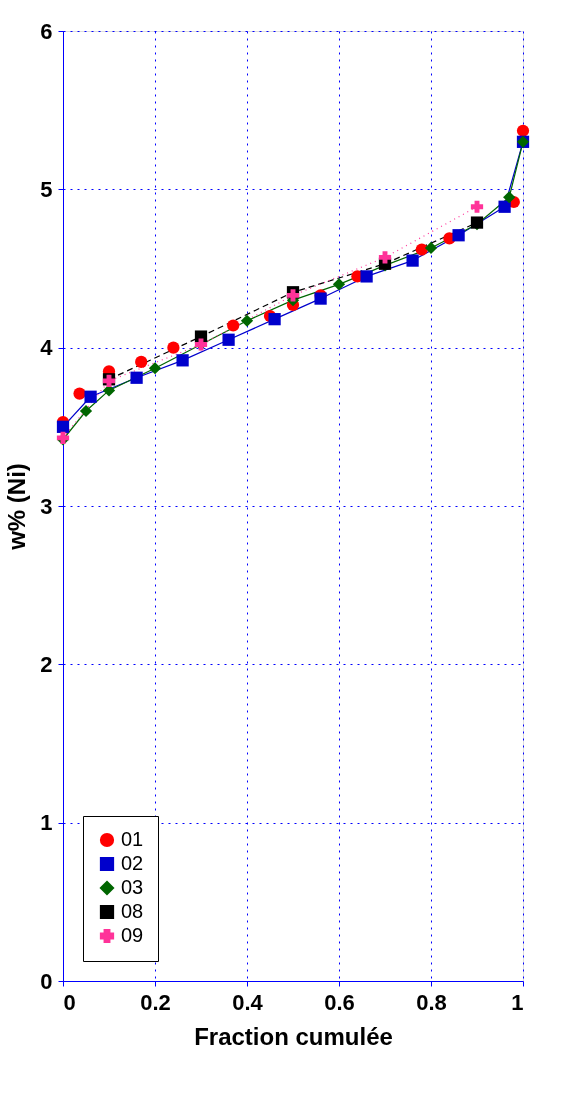  I want to click on legend-label: 01, so click(132, 839).